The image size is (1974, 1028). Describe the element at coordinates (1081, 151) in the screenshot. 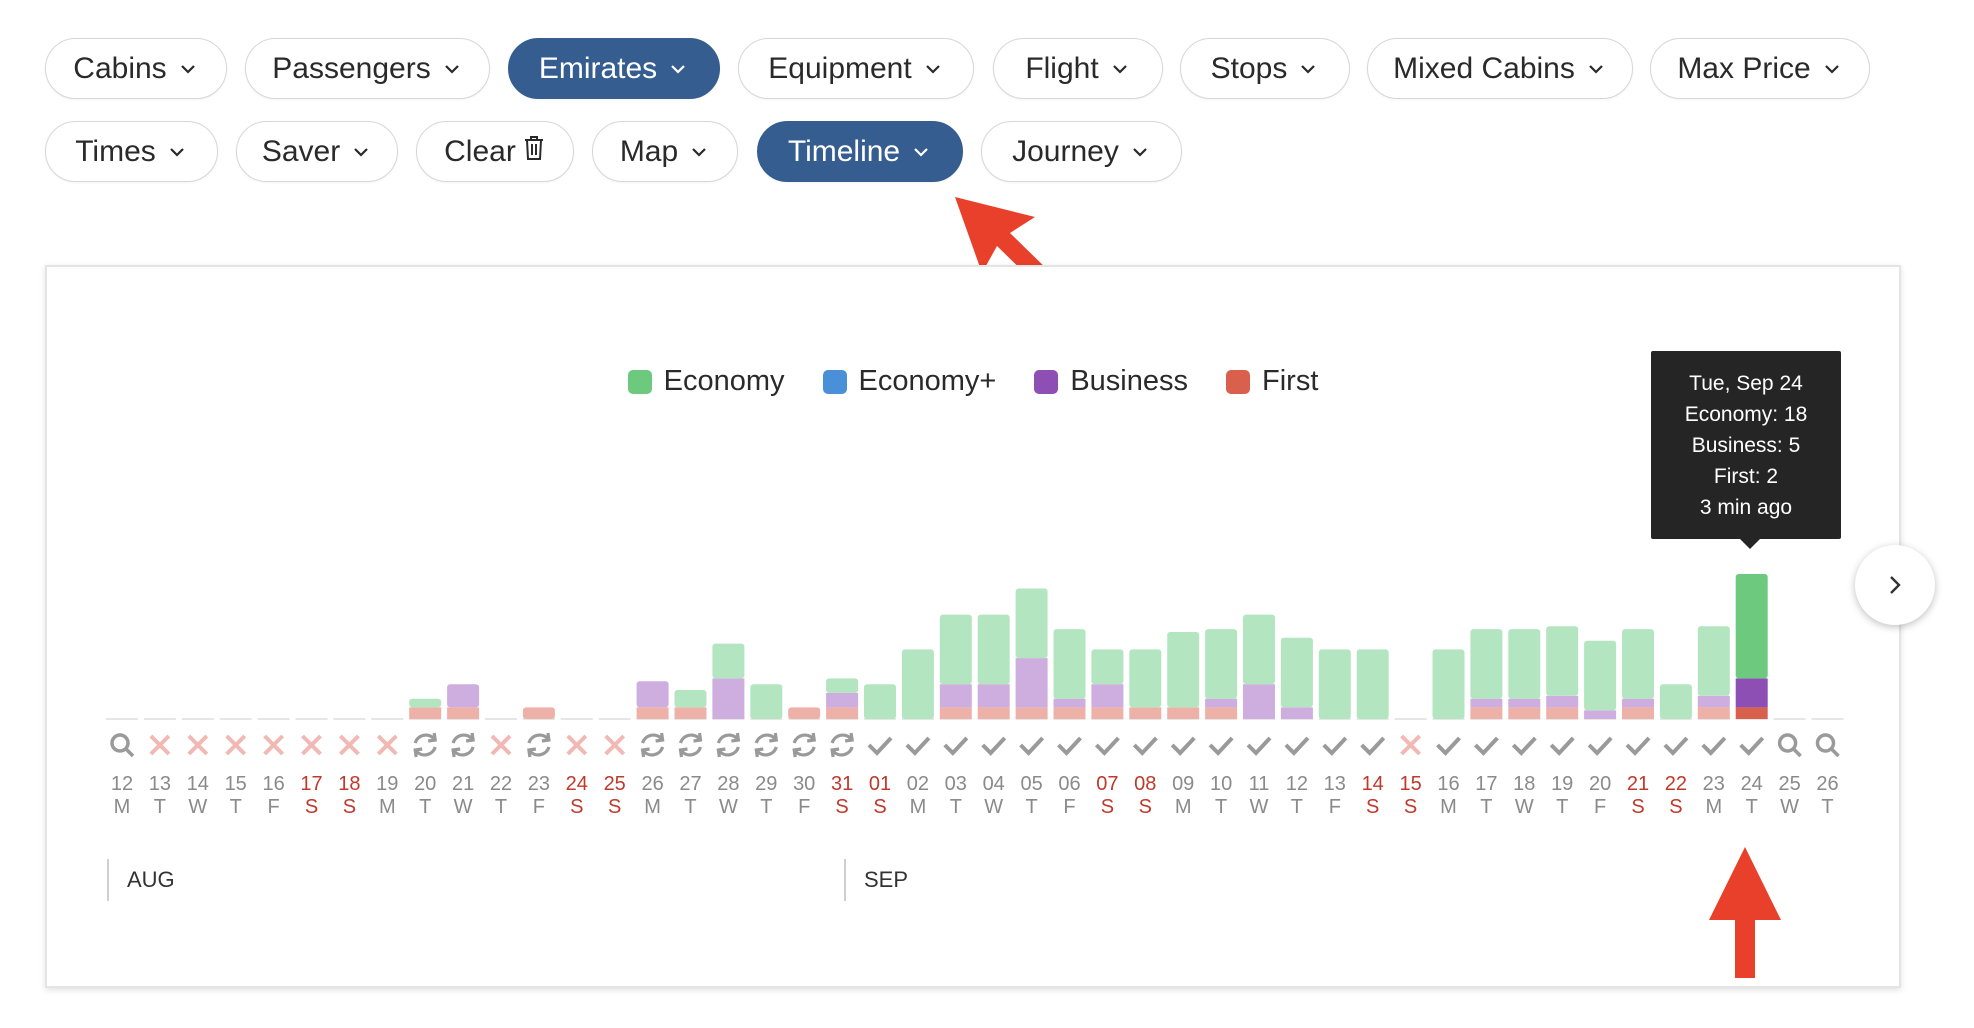

I see `filter-journey-button: Journey` at that location.